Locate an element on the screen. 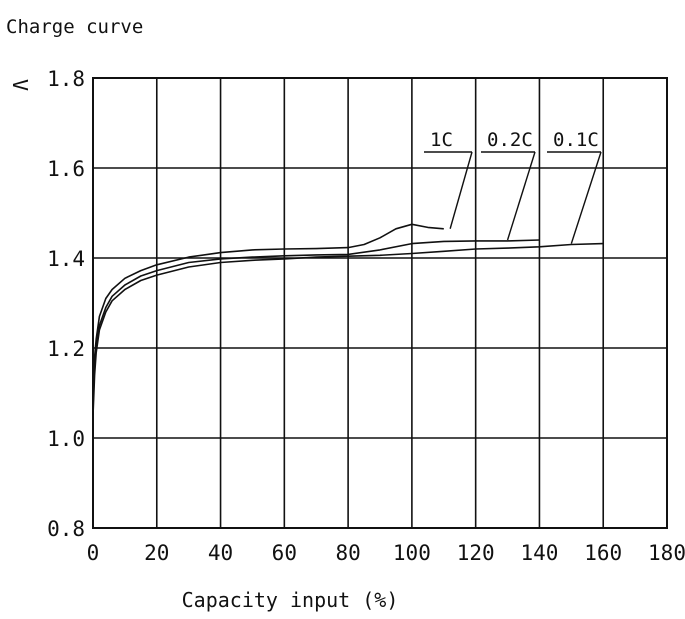  y-tick-label: 1.0 is located at coordinates (66, 439).